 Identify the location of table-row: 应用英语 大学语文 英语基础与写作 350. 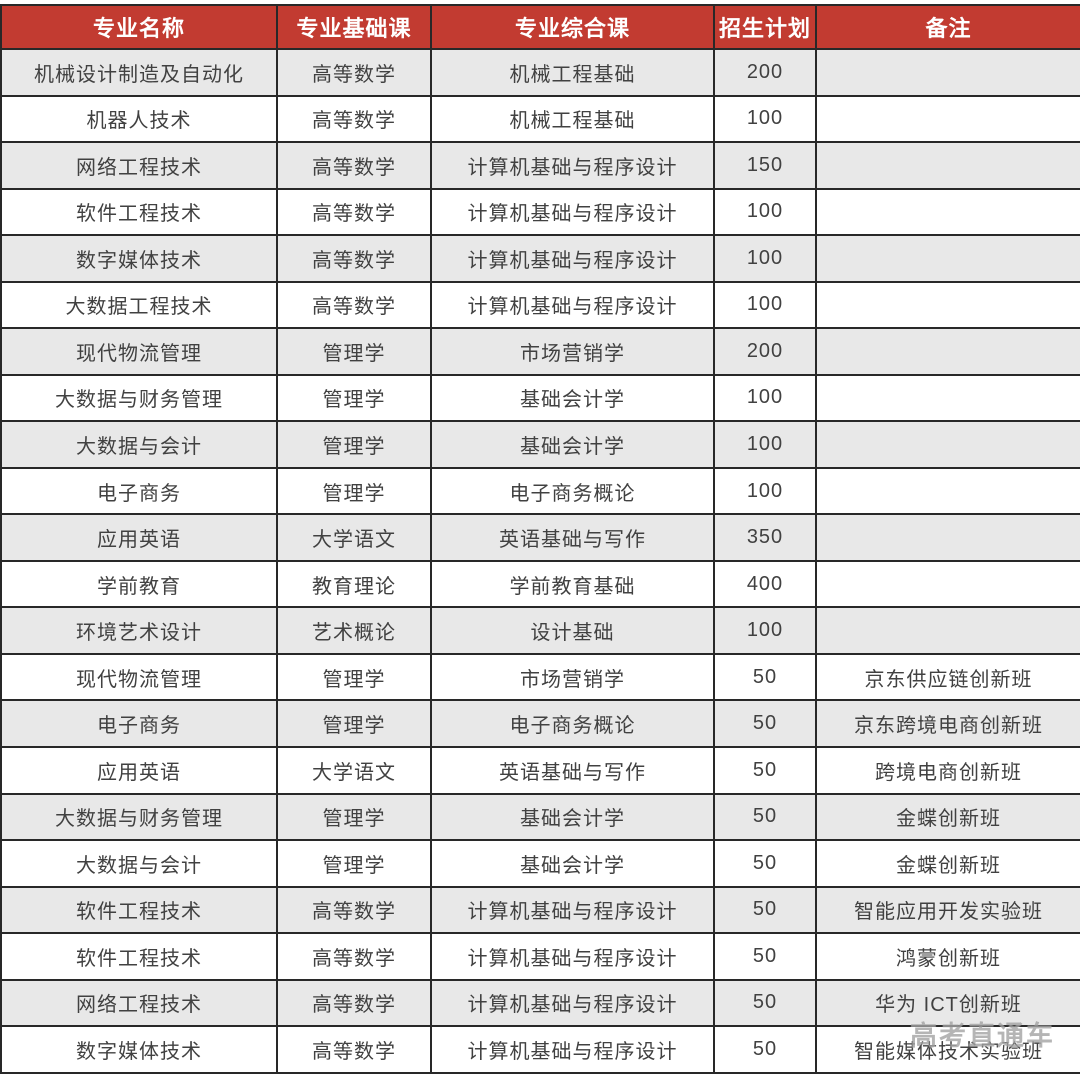
(540, 537).